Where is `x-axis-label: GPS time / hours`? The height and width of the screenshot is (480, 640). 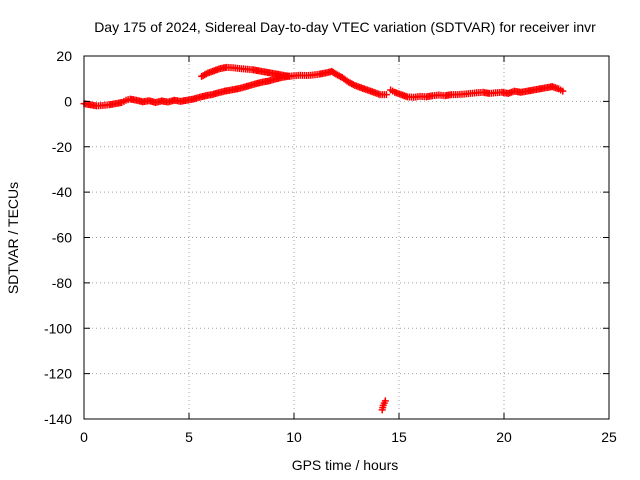 x-axis-label: GPS time / hours is located at coordinates (345, 465).